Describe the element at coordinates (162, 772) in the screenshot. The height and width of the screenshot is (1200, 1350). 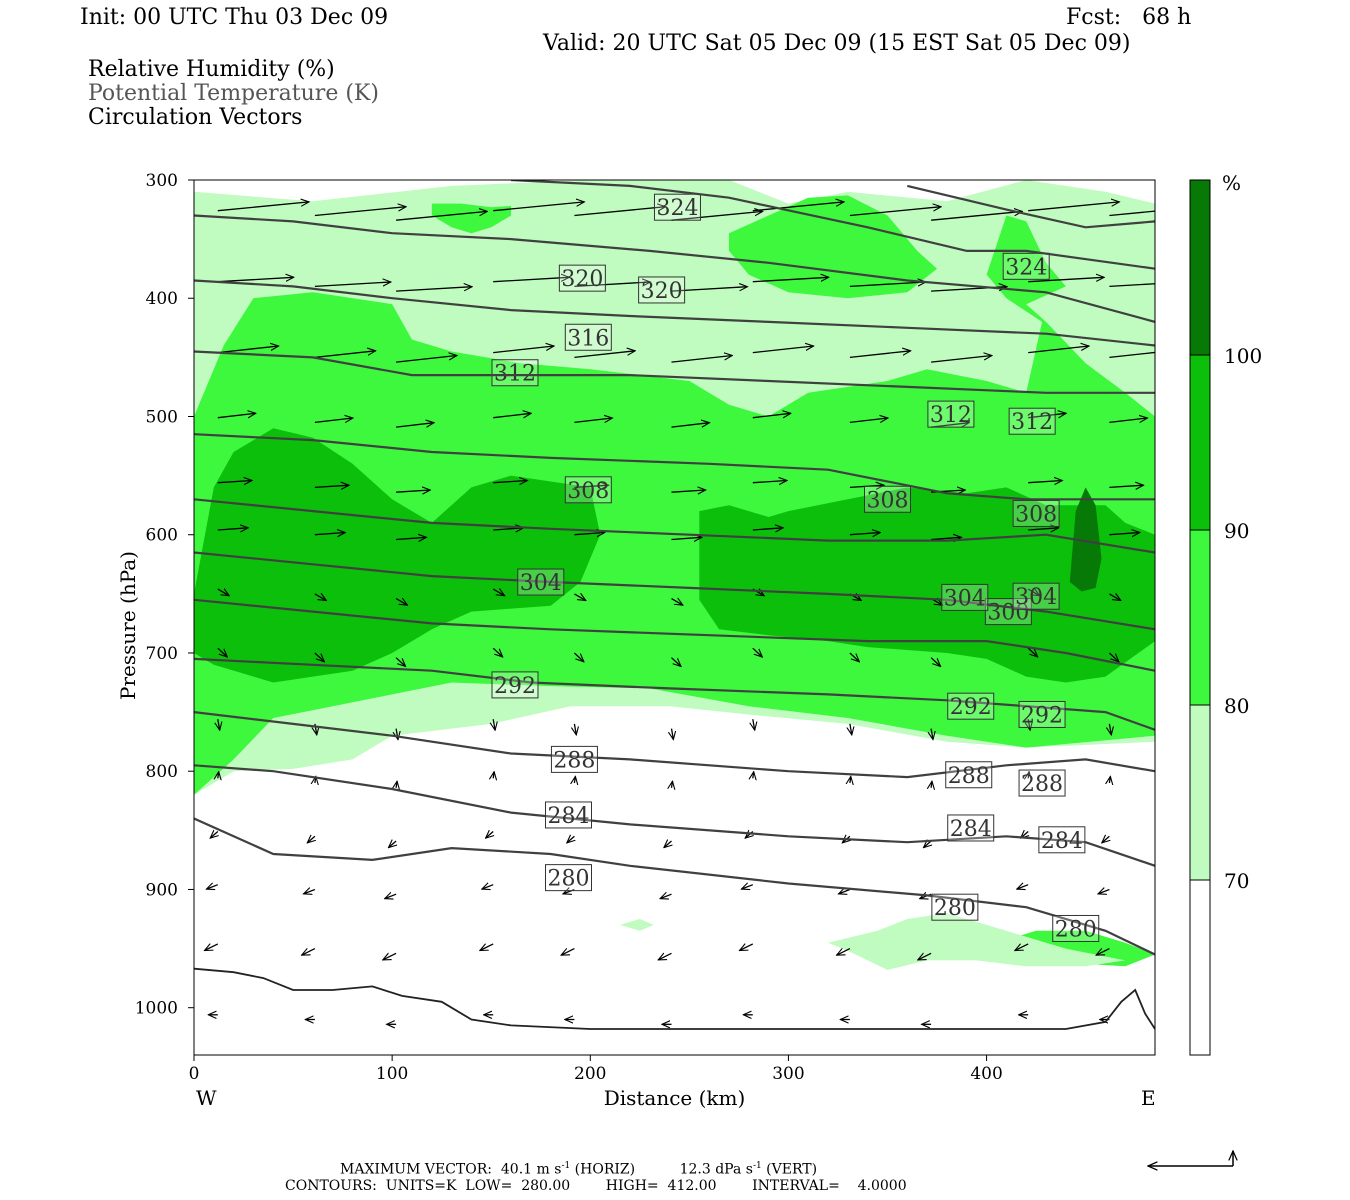
I see `y-tick-label: 800` at that location.